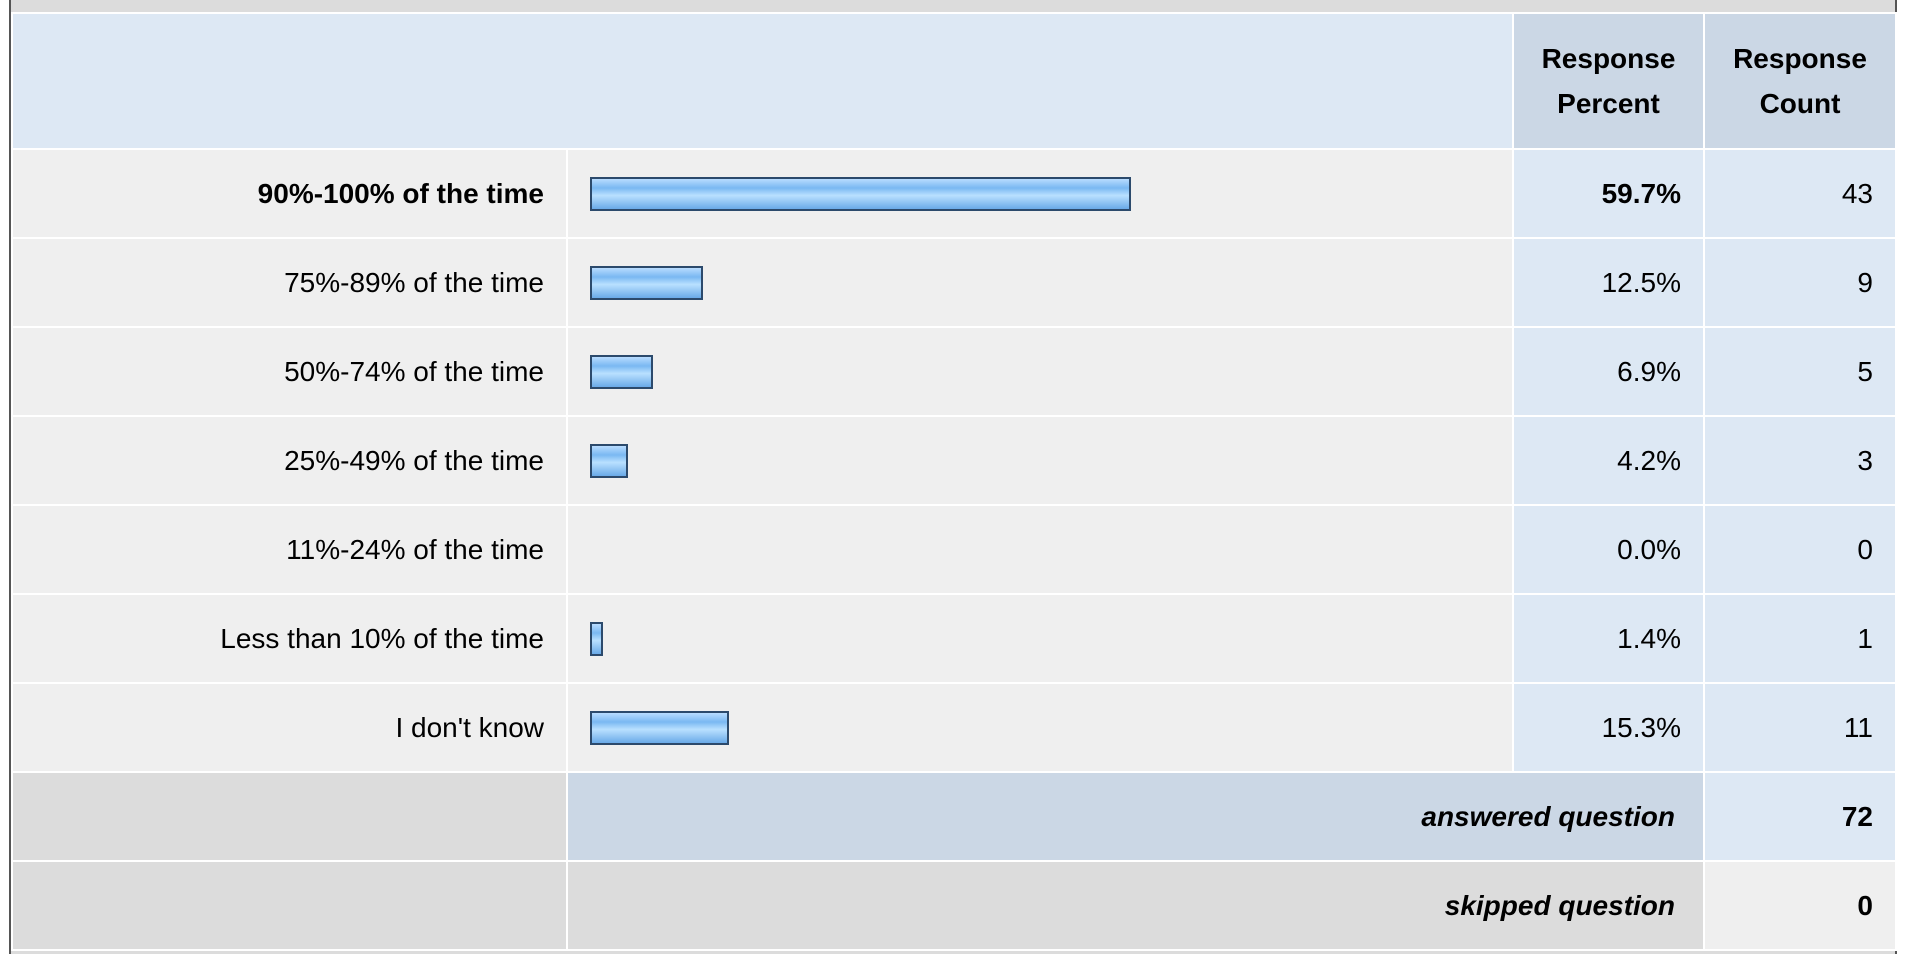  Describe the element at coordinates (1608, 460) in the screenshot. I see `response-percent: 4.2%` at that location.